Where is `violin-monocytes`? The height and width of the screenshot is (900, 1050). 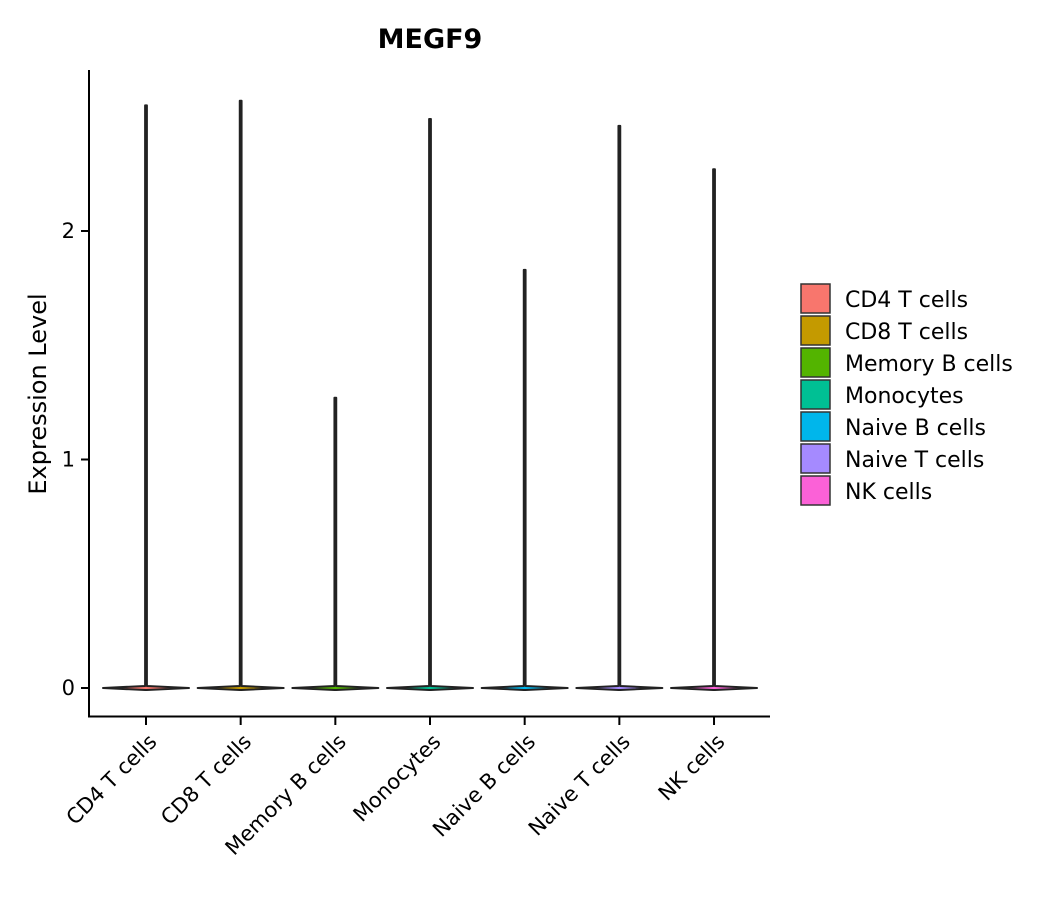 violin-monocytes is located at coordinates (430, 404).